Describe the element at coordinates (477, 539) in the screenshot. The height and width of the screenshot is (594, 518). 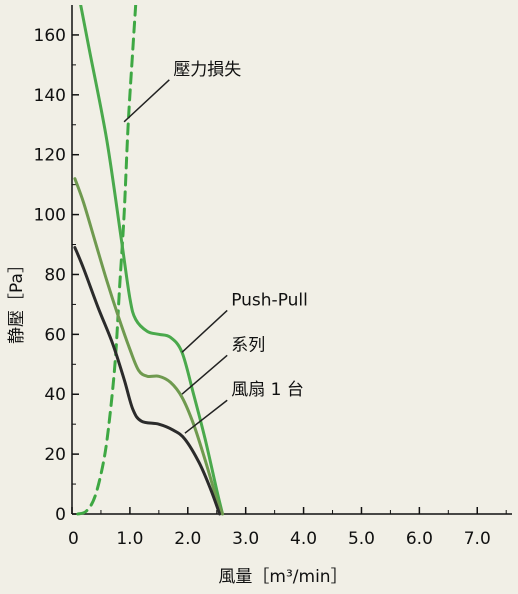
I see `x-tick-label: 7.0` at that location.